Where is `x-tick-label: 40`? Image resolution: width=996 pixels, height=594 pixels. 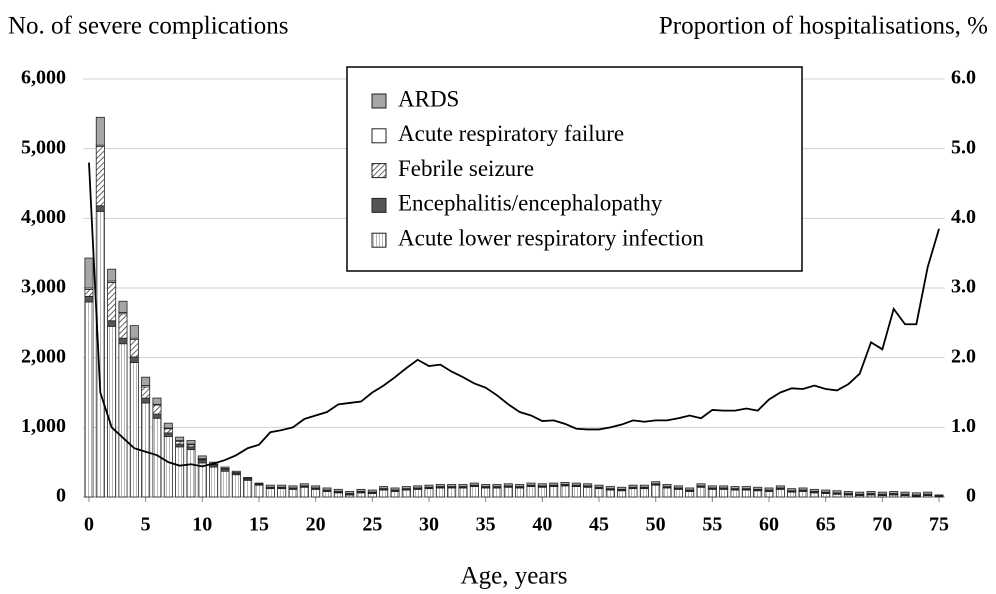 x-tick-label: 40 is located at coordinates (542, 525).